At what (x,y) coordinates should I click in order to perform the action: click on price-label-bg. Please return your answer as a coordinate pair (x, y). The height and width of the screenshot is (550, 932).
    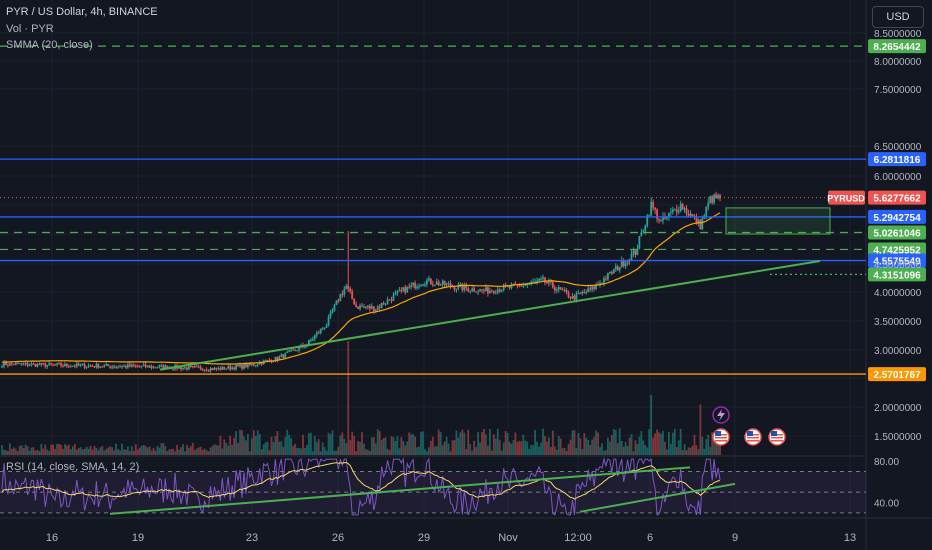
    Looking at the image, I should click on (897, 274).